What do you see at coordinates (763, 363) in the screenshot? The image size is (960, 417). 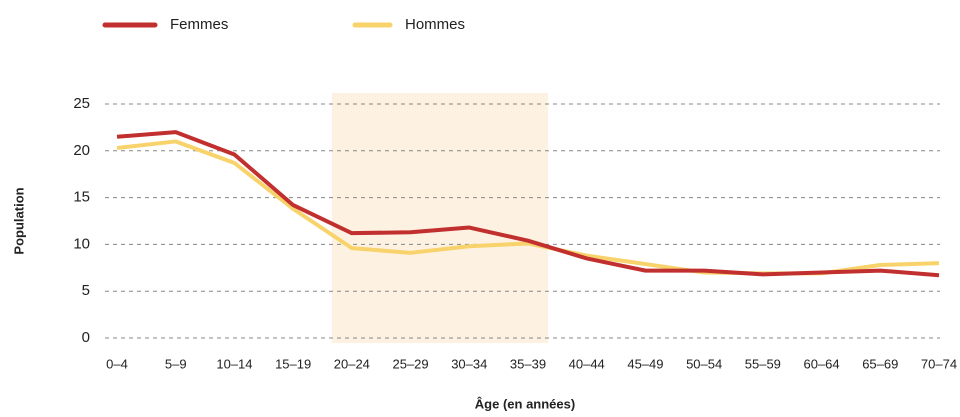 I see `x-tick-label: 55–59` at bounding box center [763, 363].